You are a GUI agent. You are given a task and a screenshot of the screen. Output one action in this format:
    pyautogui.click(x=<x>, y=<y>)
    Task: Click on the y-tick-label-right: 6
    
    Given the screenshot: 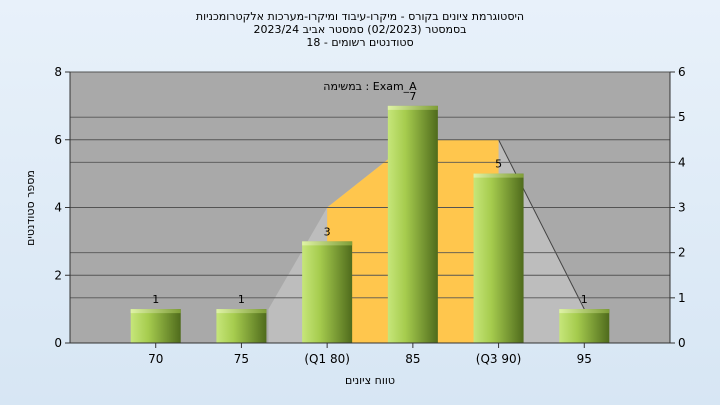 What is the action you would take?
    pyautogui.click(x=682, y=72)
    